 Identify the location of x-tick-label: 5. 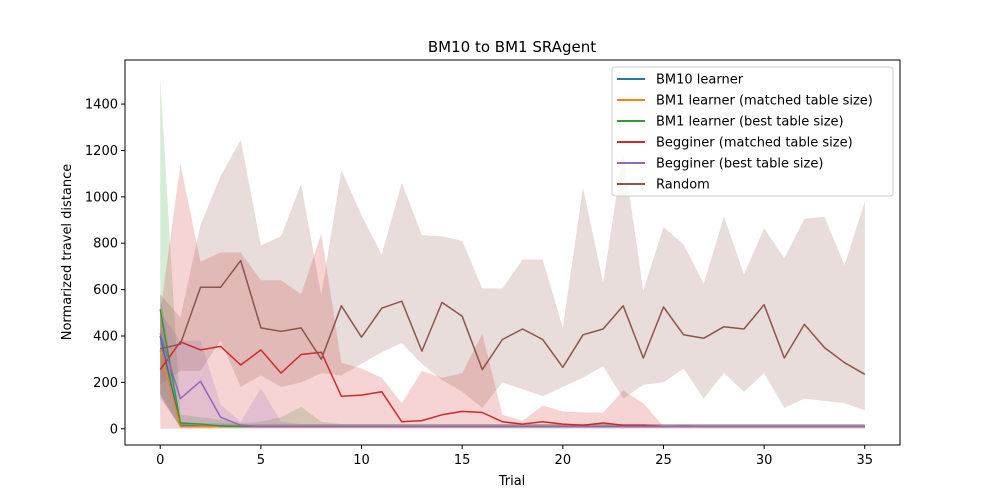
(261, 460).